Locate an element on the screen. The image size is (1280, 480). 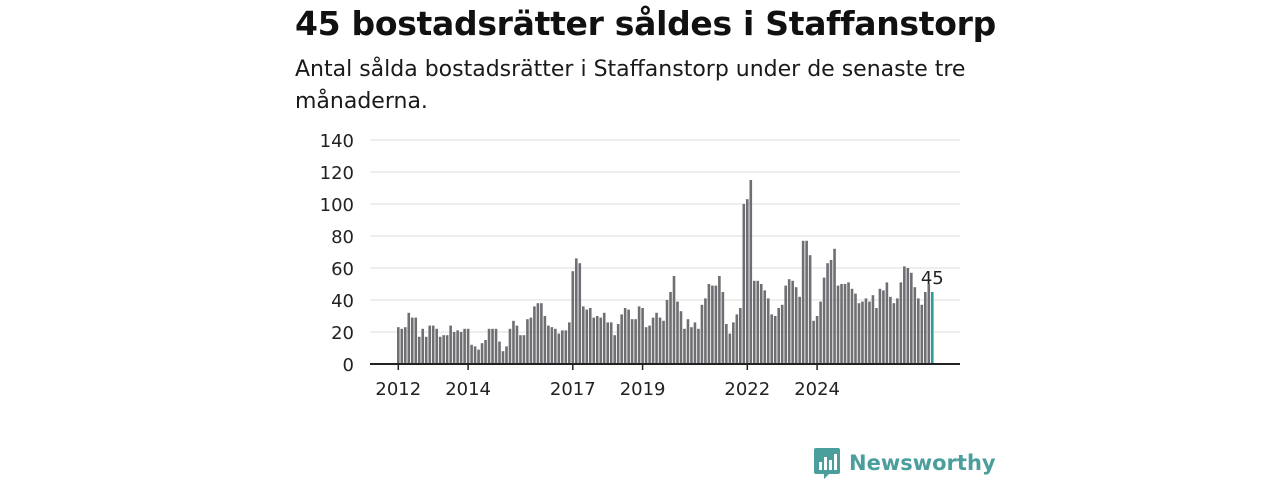
brand-name: Newsworthy is located at coordinates (922, 463).